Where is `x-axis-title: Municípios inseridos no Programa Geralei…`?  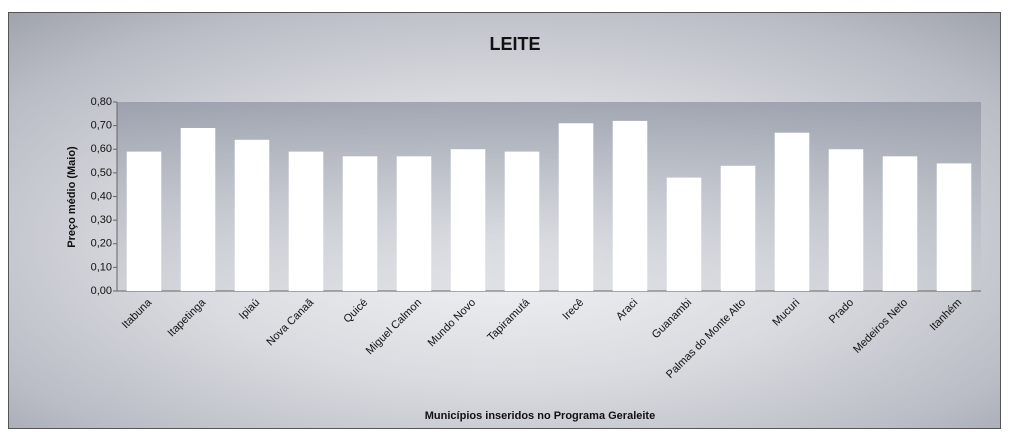 x-axis-title: Municípios inseridos no Programa Geralei… is located at coordinates (540, 416).